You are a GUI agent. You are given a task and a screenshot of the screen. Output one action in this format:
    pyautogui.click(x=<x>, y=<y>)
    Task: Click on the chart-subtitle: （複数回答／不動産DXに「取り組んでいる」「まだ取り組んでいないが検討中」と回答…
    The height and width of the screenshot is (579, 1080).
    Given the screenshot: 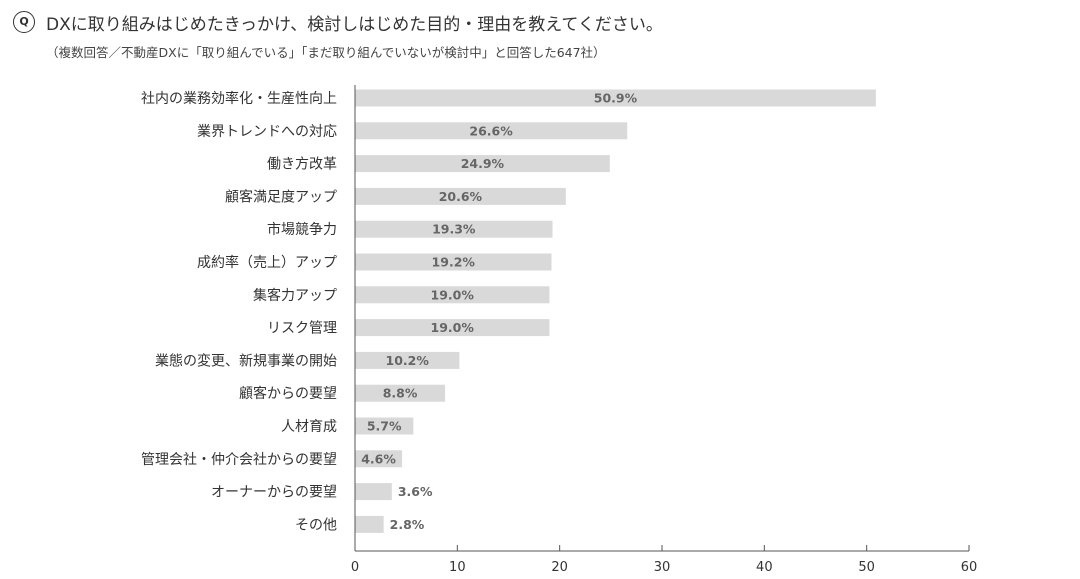 What is the action you would take?
    pyautogui.click(x=326, y=52)
    